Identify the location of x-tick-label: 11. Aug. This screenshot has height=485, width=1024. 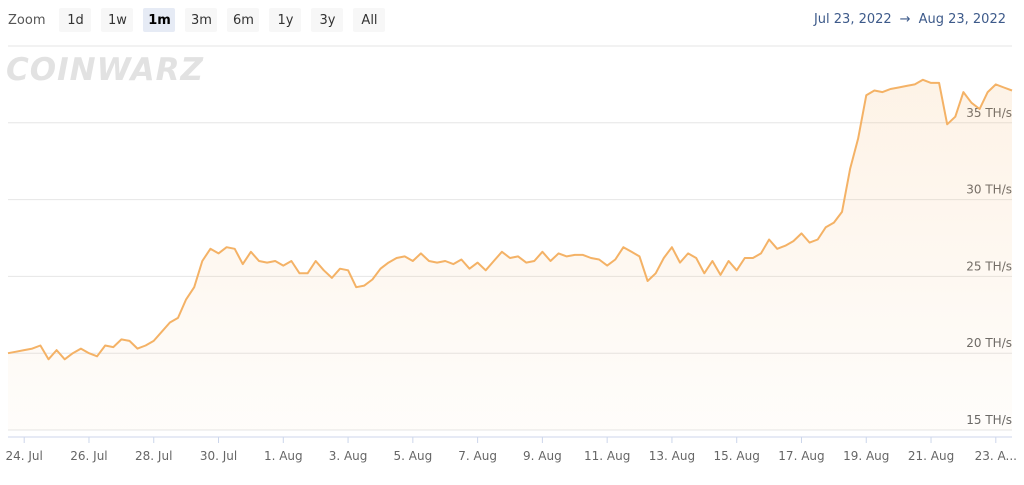
(607, 456).